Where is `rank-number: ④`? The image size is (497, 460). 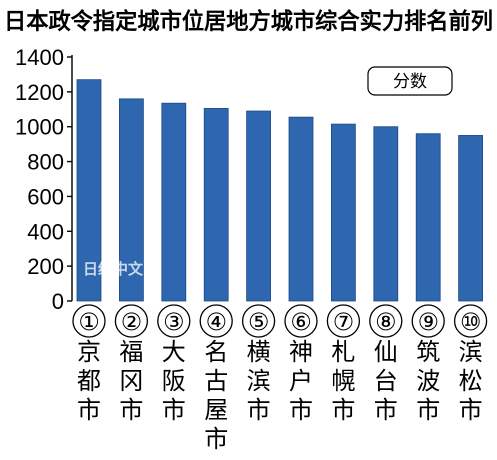 rank-number: ④ is located at coordinates (216, 322).